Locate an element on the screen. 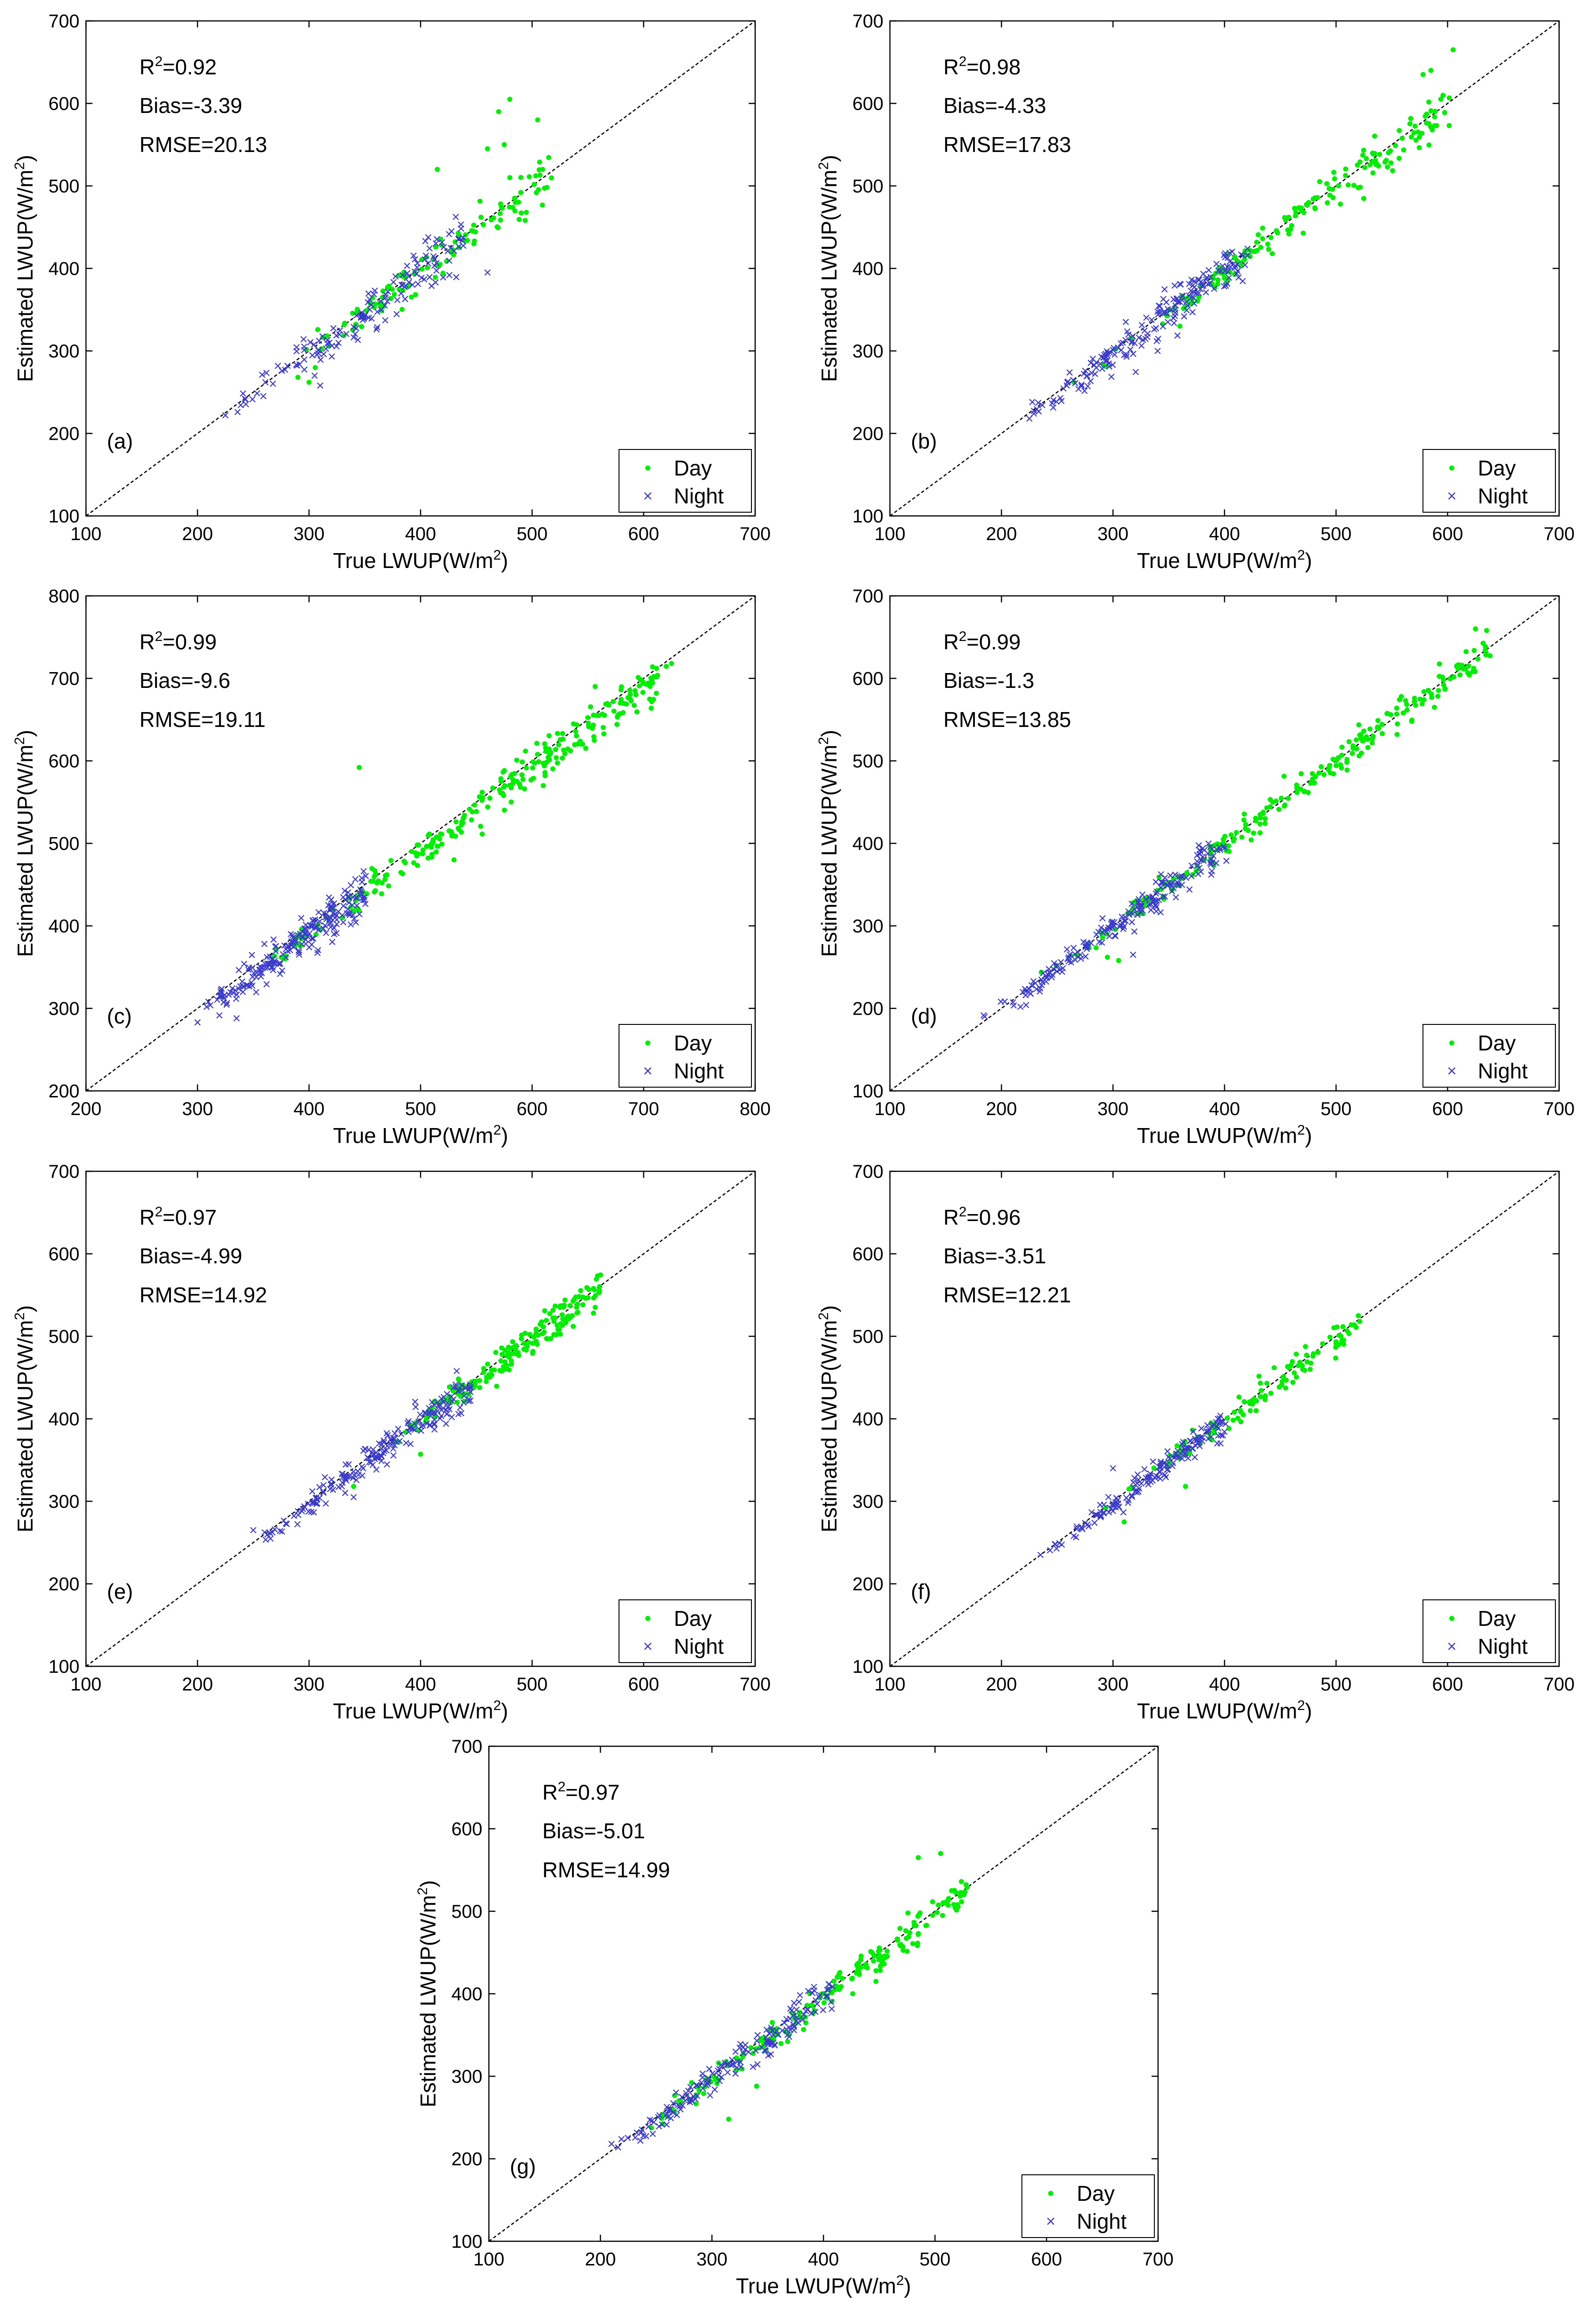 The height and width of the screenshot is (2324, 1587). y-axis-label: Estimated LWUP(W/m2) is located at coordinates (829, 268).